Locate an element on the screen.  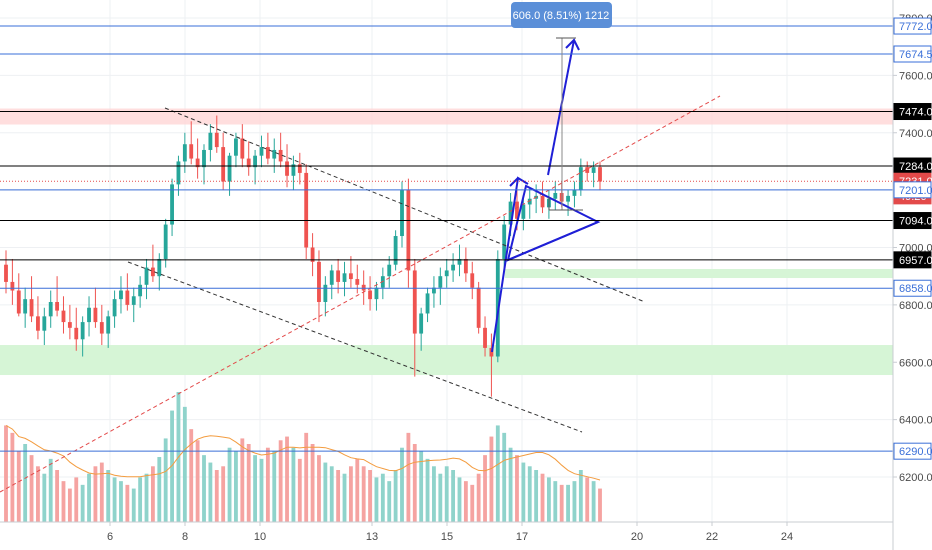
level-badge: 7201.0 is located at coordinates (912, 190).